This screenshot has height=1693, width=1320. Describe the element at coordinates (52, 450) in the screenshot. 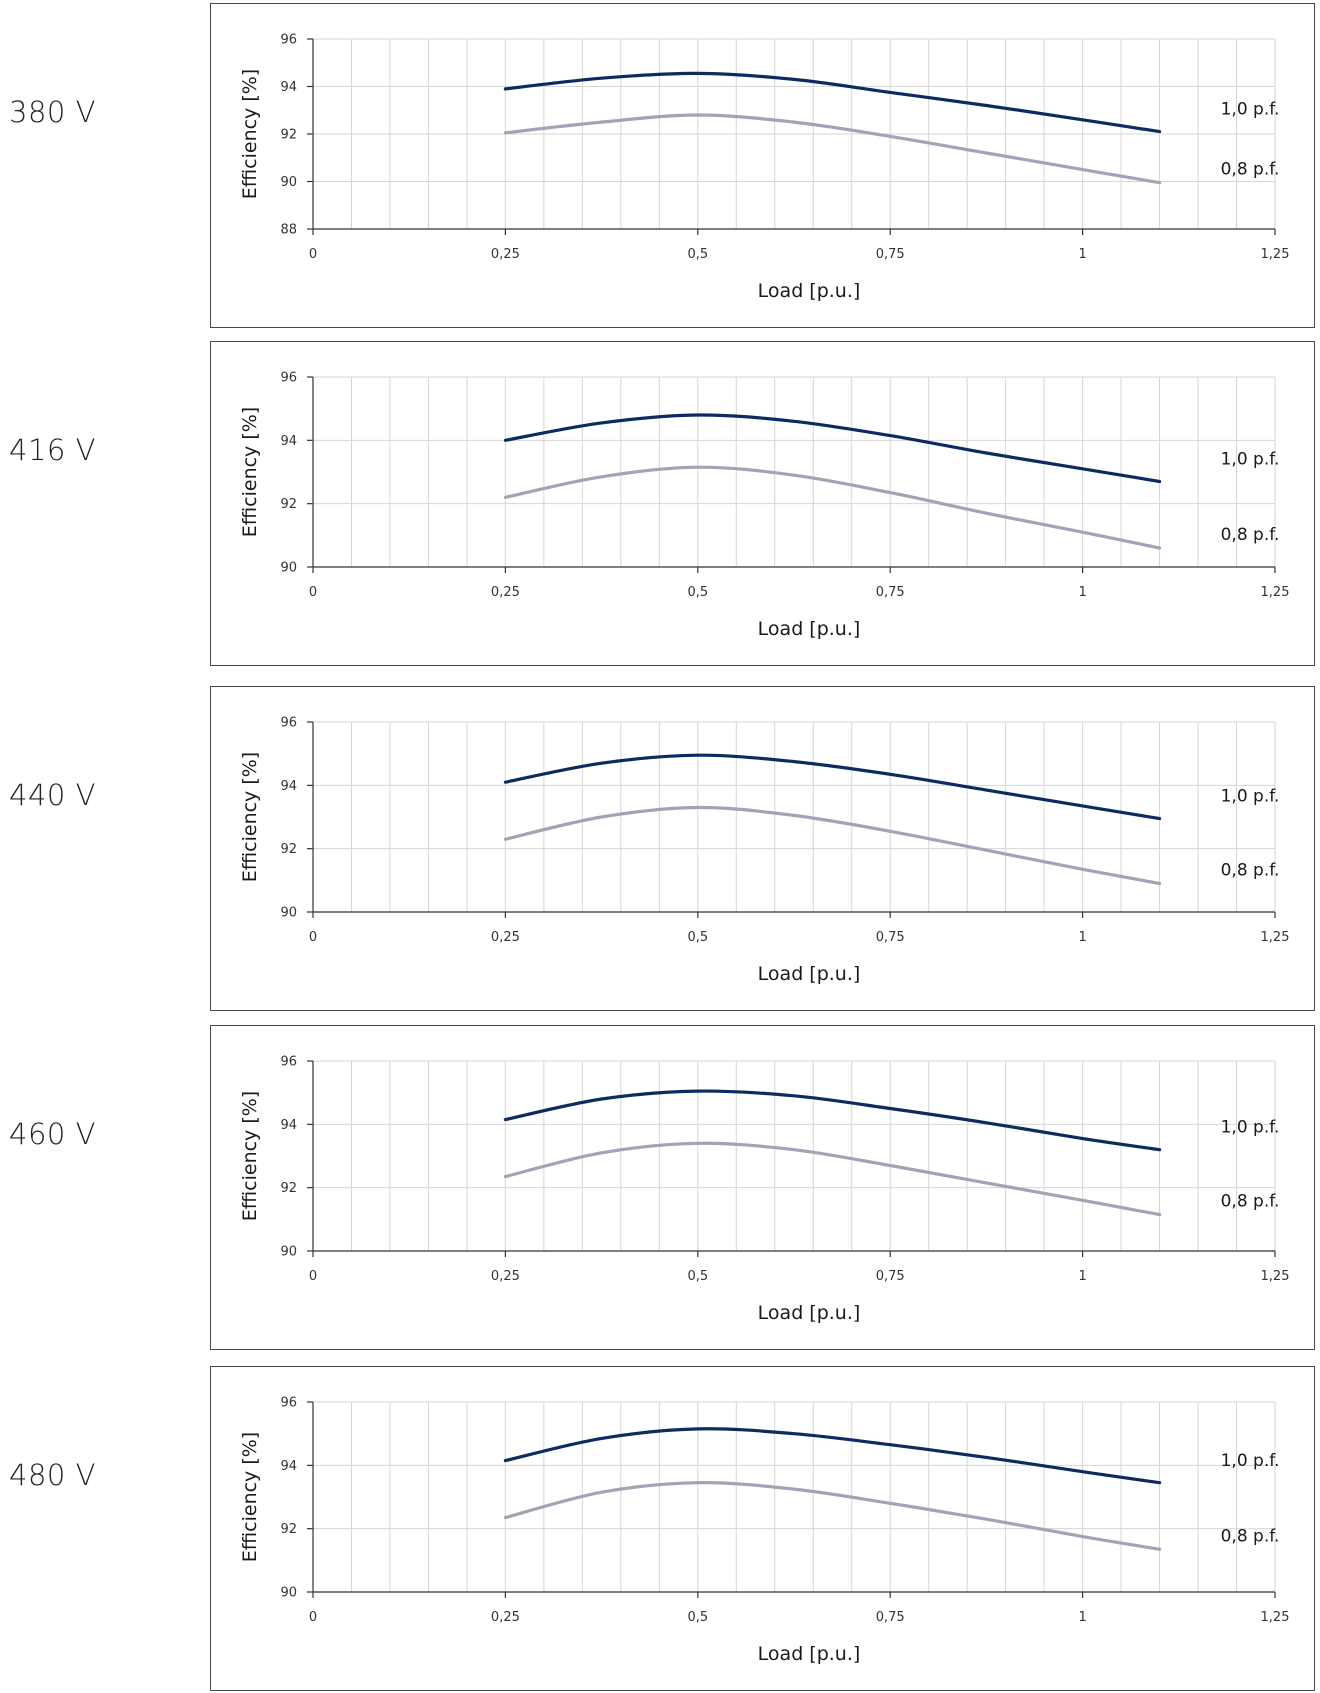

I see `voltage-label: 416 V` at that location.